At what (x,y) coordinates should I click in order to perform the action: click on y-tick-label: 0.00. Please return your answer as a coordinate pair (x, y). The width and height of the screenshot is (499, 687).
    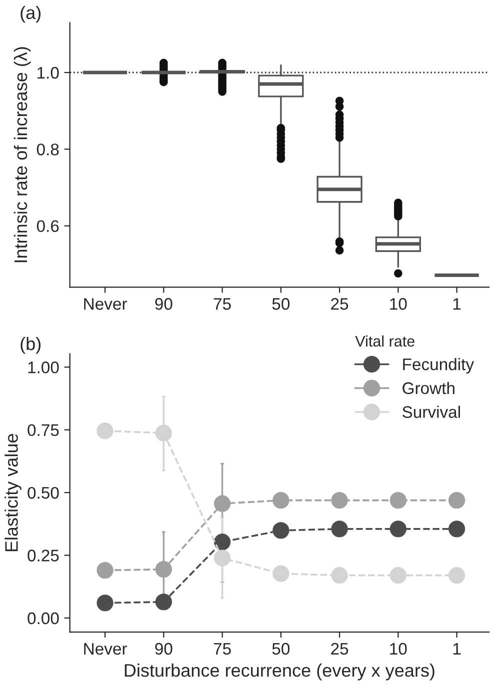
    Looking at the image, I should click on (43, 618).